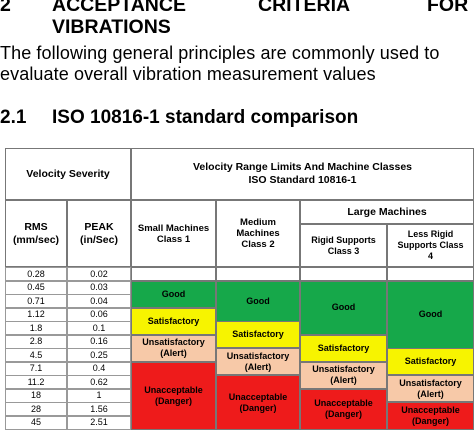 Image resolution: width=474 pixels, height=430 pixels. I want to click on class3-danger-zone: Unacceptable (Danger), so click(343, 409).